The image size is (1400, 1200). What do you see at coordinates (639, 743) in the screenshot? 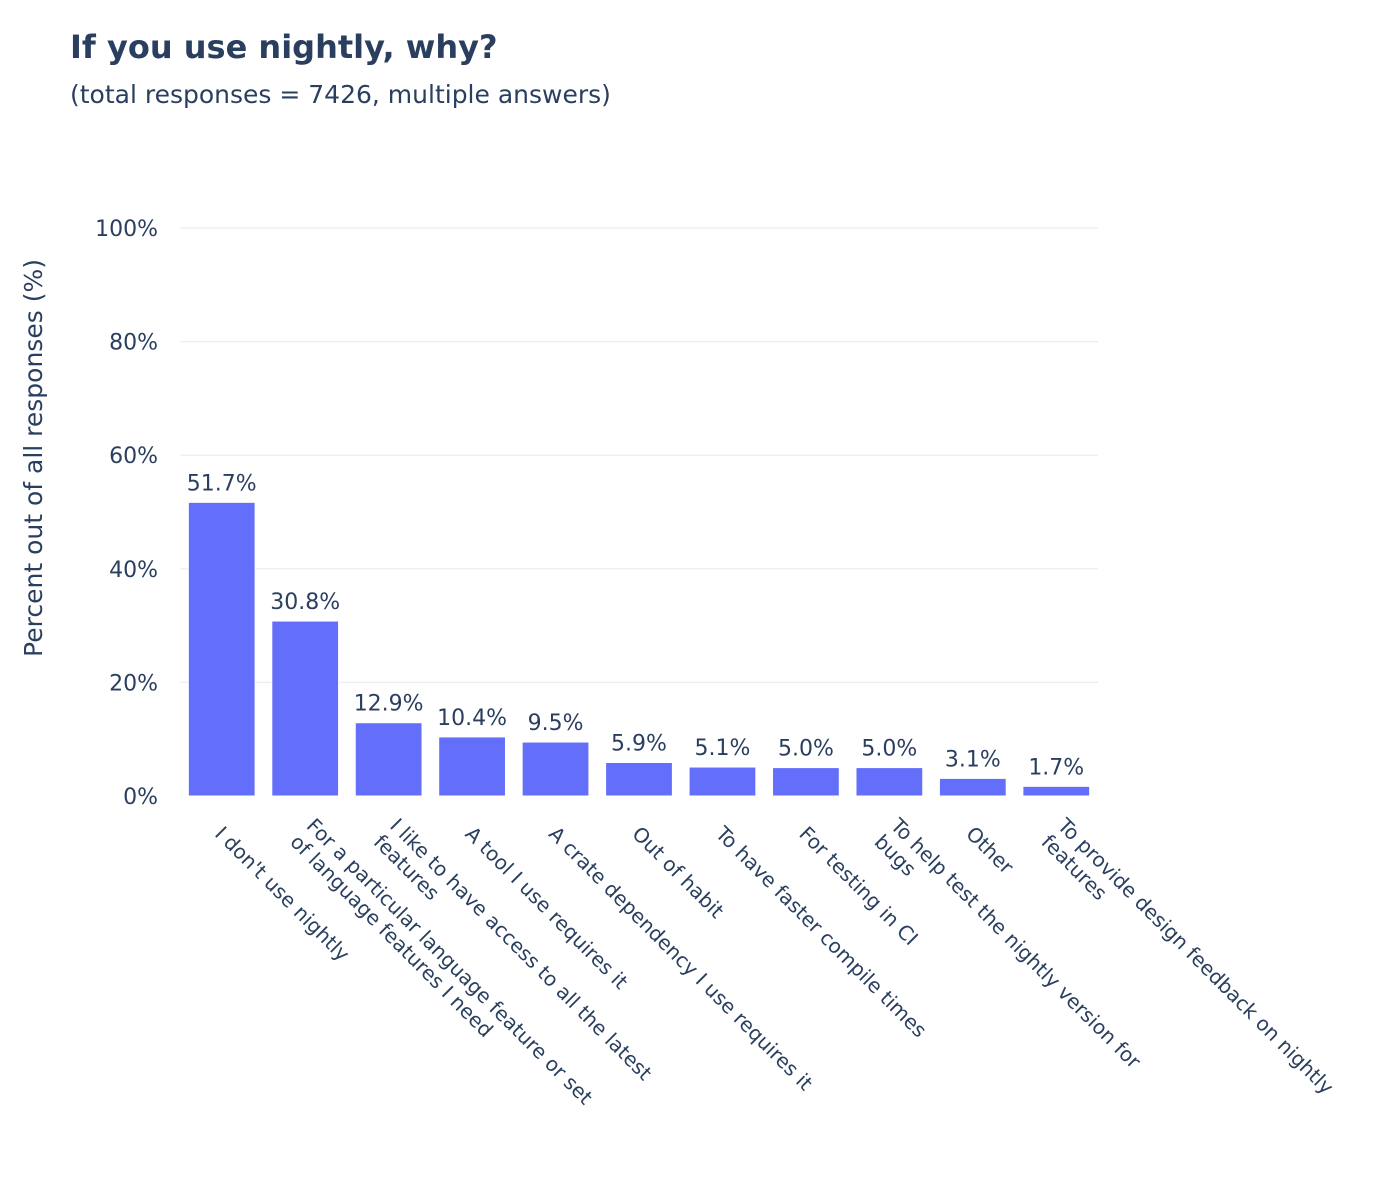
I see `bar-value-label: 5.9%` at bounding box center [639, 743].